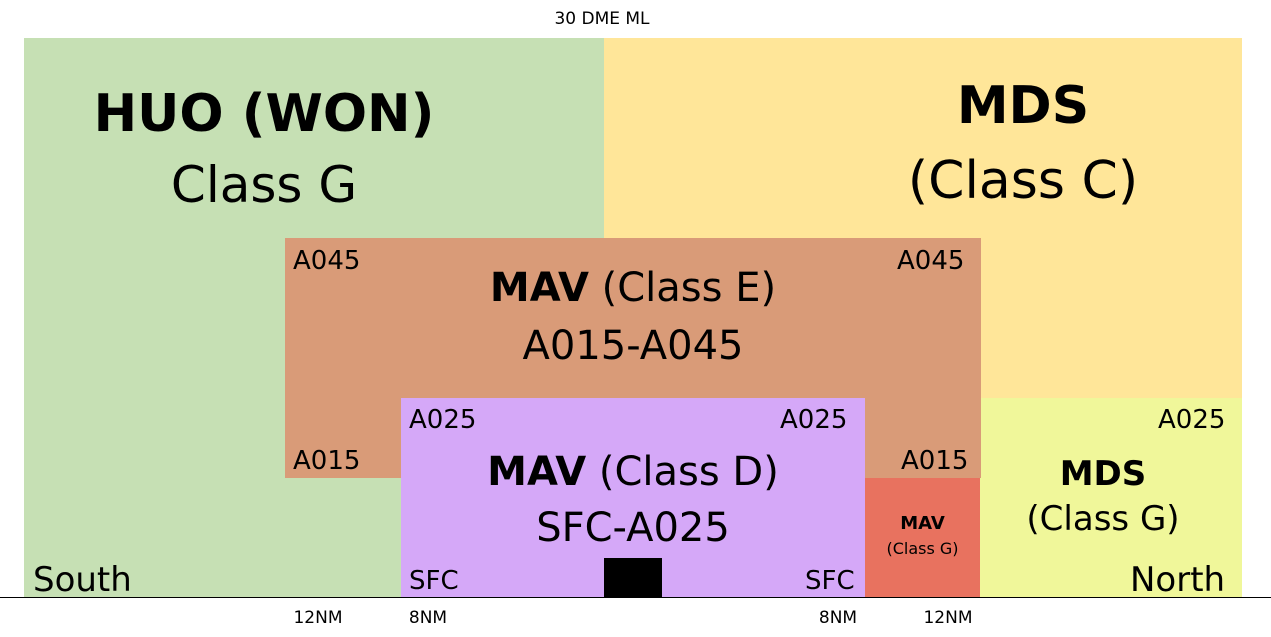 The height and width of the screenshot is (637, 1271). Describe the element at coordinates (922, 548) in the screenshot. I see `mav-g-class: (Class G)` at that location.